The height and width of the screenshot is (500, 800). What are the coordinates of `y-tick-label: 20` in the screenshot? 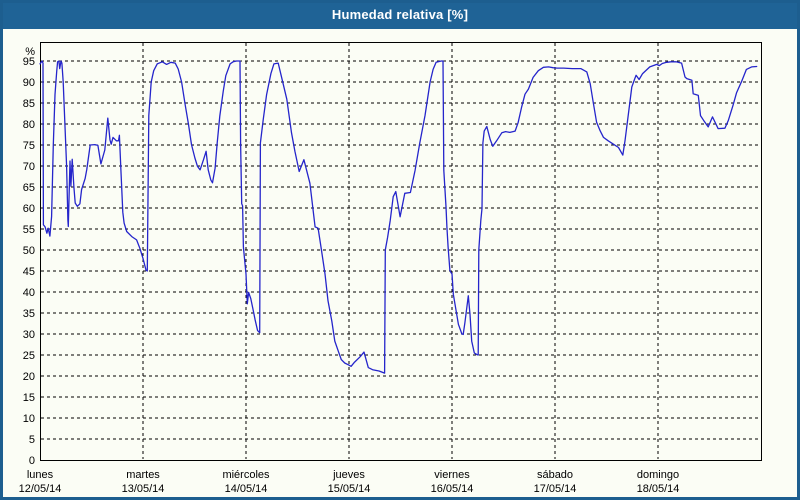 It's located at (29, 377).